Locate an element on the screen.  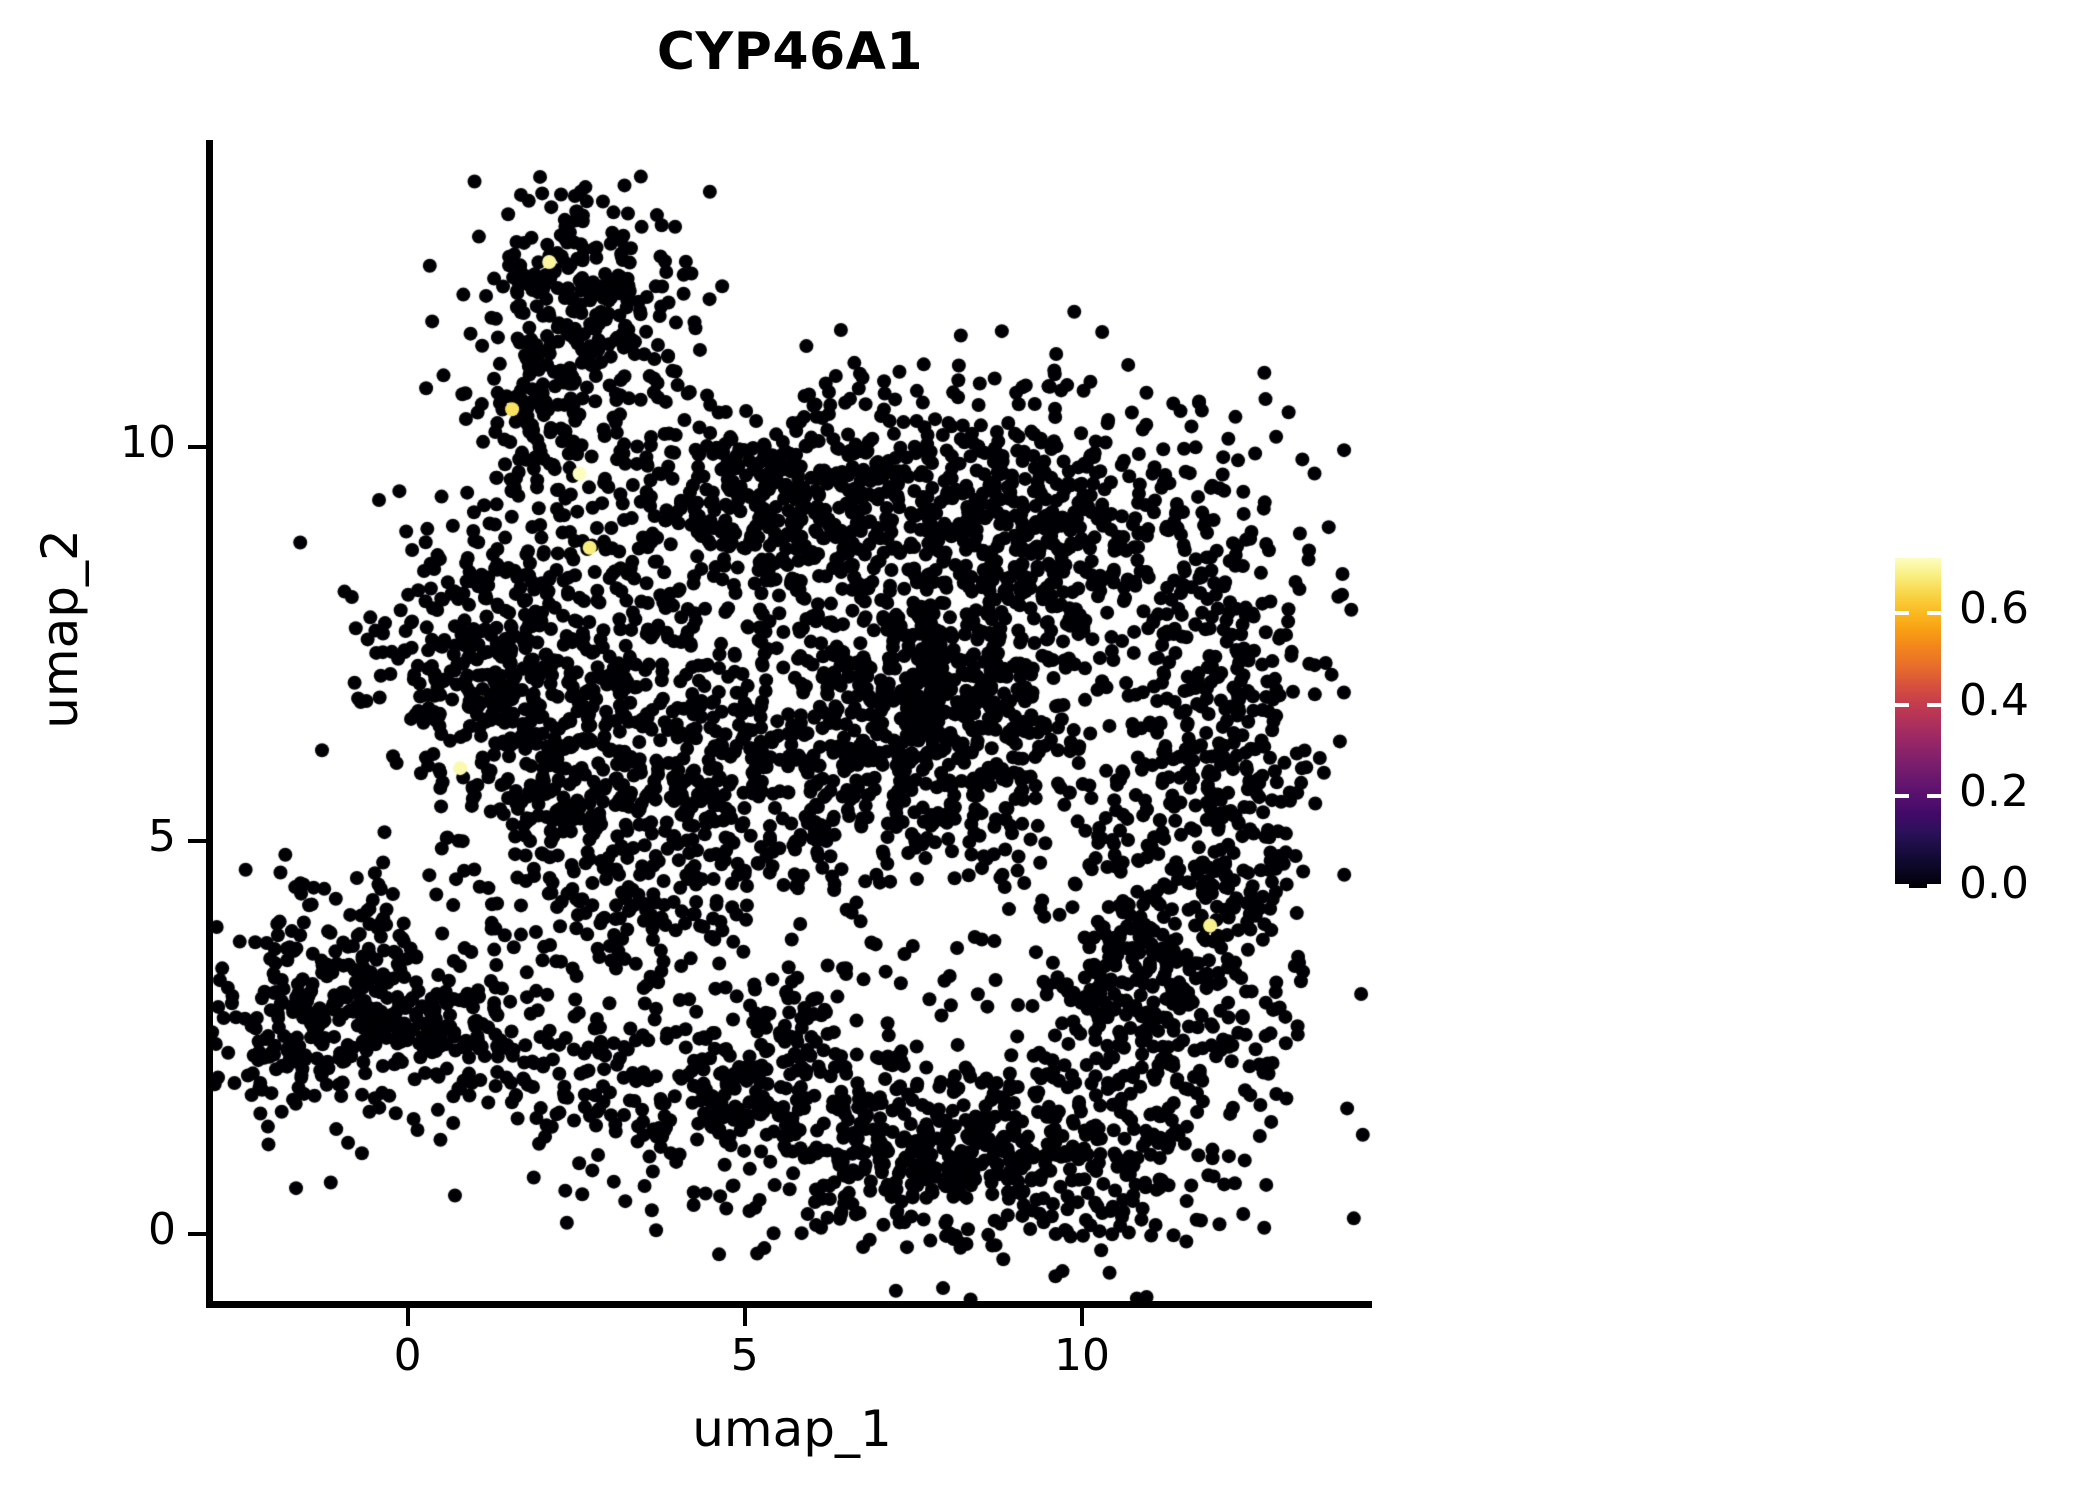
colorbar: 0.0 0.2 0.4 0.6 is located at coordinates (1995, 733).